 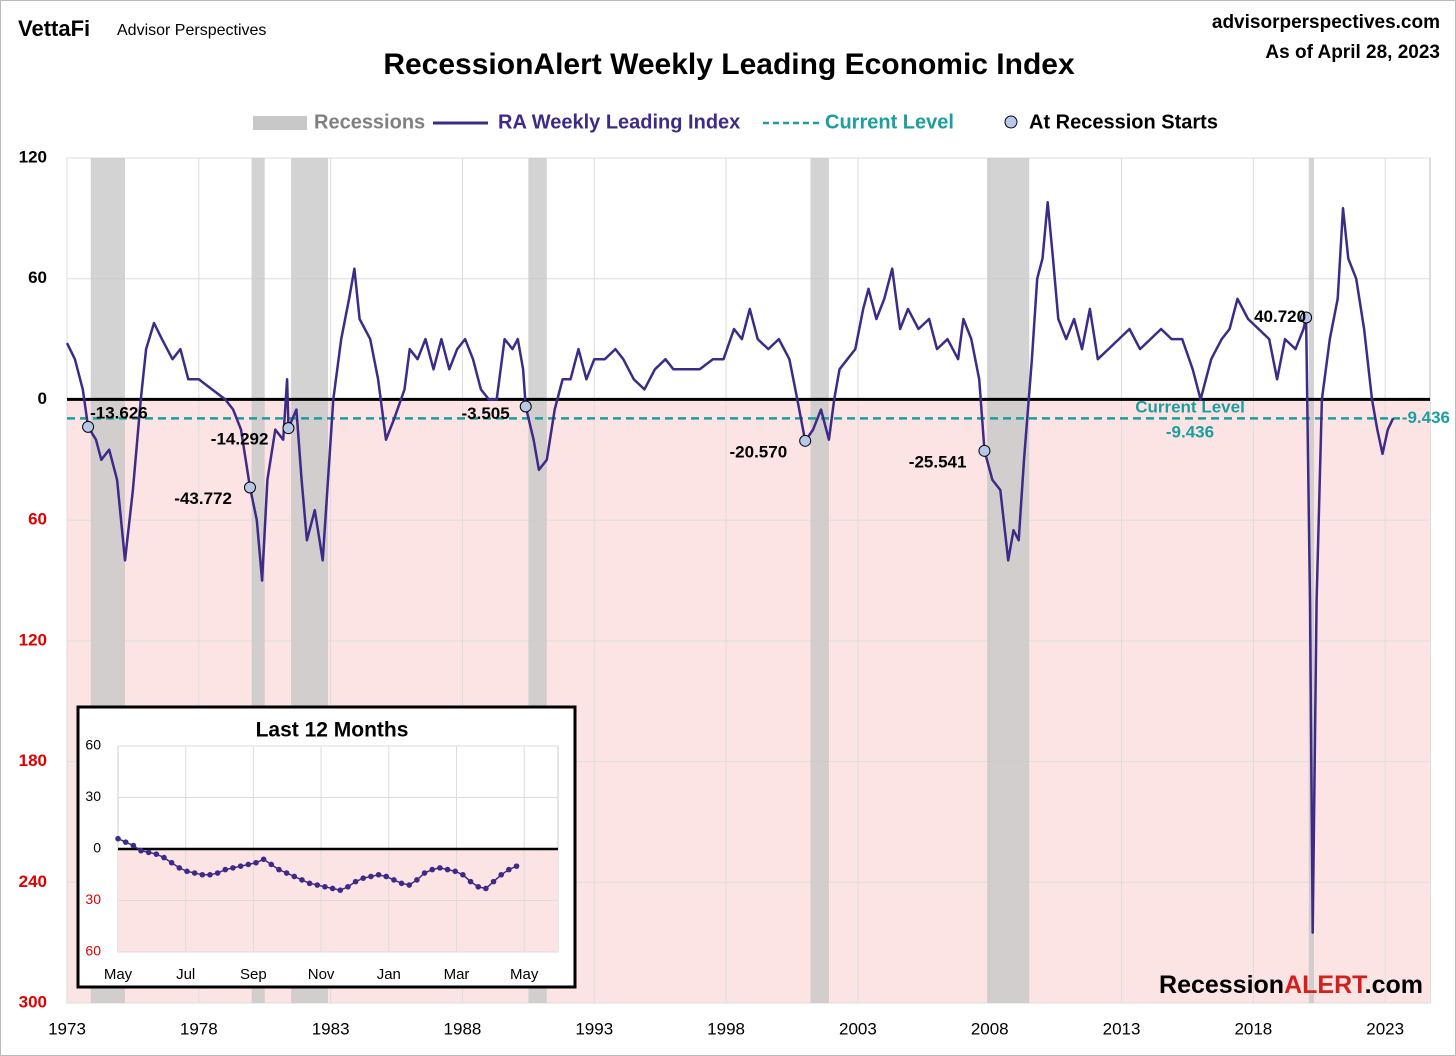 I want to click on x-tick-label: 2003, so click(x=858, y=1028).